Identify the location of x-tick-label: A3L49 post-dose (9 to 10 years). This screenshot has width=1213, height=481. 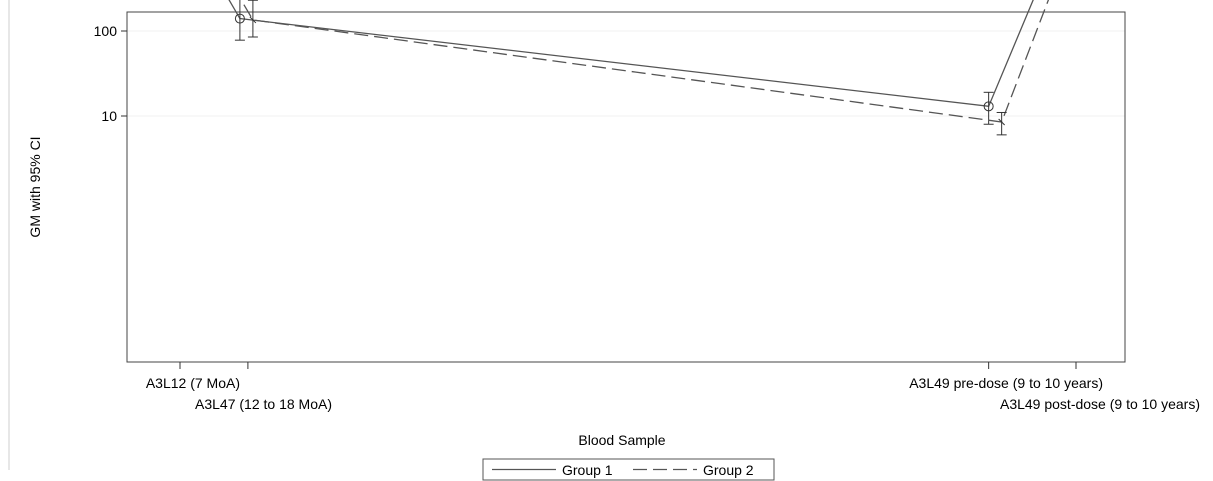
(1100, 404).